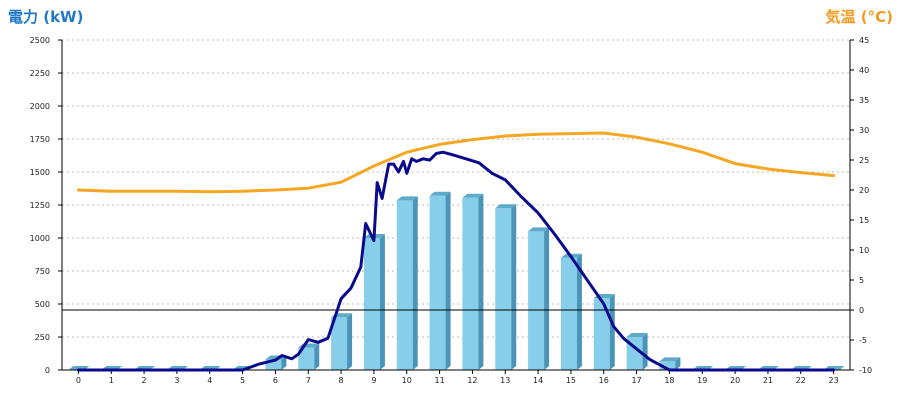 The height and width of the screenshot is (400, 900). Describe the element at coordinates (40, 40) in the screenshot. I see `left-tick-label: 2500` at that location.